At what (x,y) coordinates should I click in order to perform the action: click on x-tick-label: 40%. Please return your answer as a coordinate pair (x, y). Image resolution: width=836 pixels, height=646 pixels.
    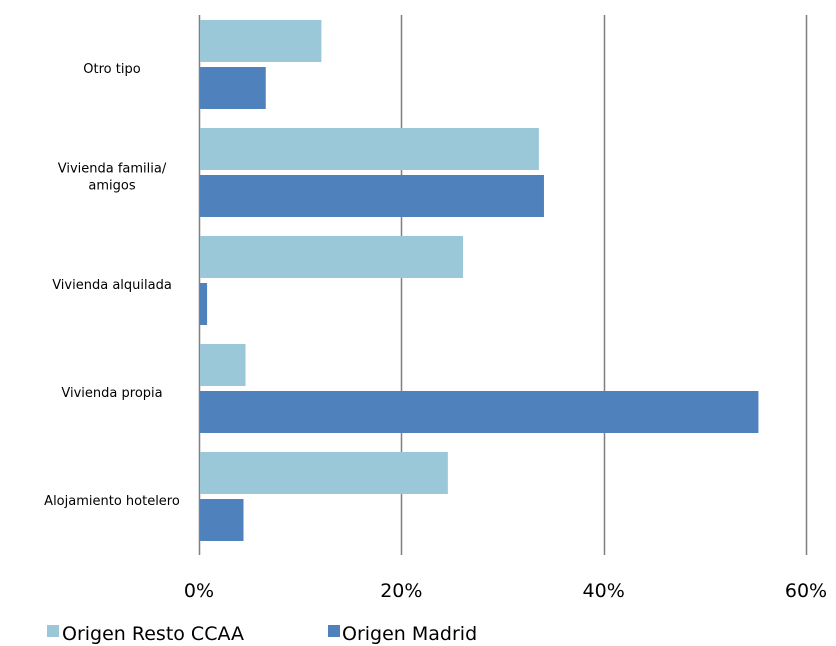
    Looking at the image, I should click on (604, 591).